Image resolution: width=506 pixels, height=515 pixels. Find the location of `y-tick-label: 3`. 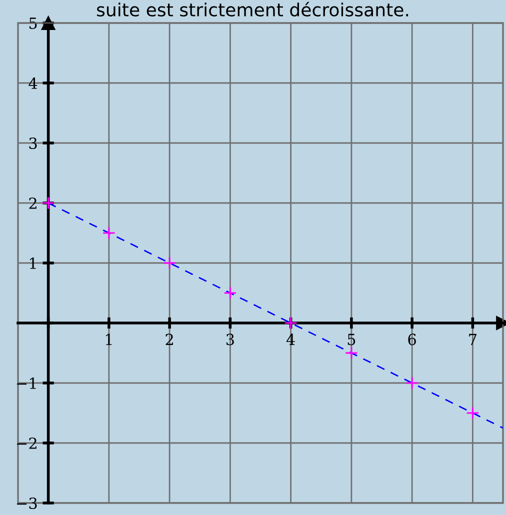

y-tick-label: 3 is located at coordinates (33, 143).